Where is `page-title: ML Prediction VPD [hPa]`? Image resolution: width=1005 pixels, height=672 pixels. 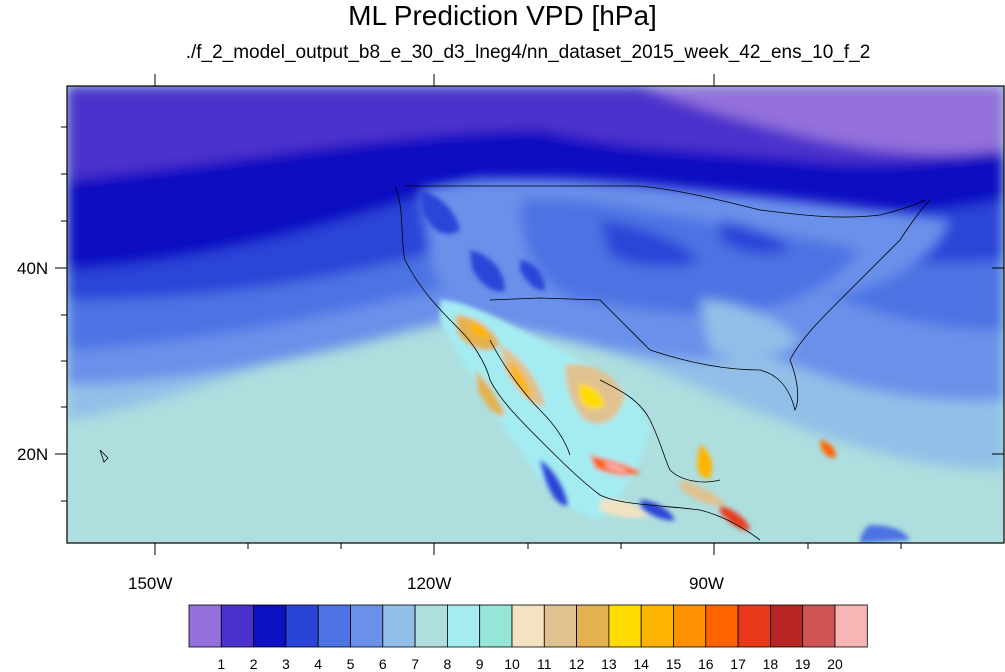
page-title: ML Prediction VPD [hPa] is located at coordinates (502, 15).